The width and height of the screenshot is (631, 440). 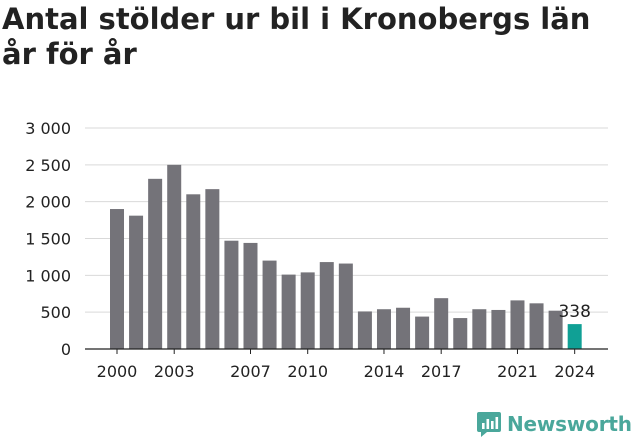 What do you see at coordinates (48, 165) in the screenshot?
I see `y-tick-label: 2 500` at bounding box center [48, 165].